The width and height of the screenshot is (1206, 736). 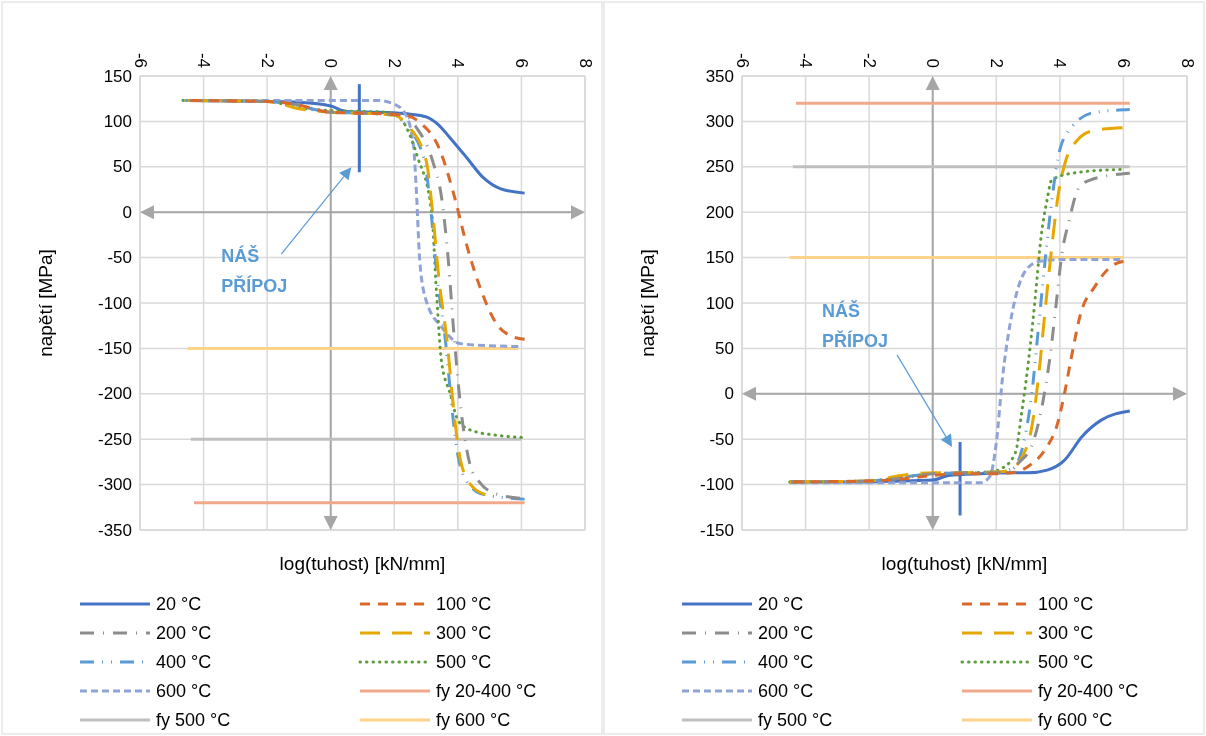 I want to click on y-tick-label: 350, so click(x=719, y=76).